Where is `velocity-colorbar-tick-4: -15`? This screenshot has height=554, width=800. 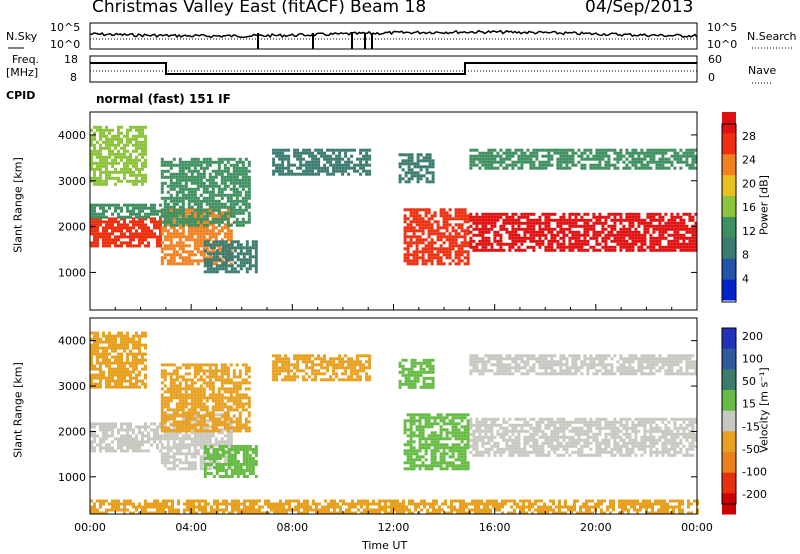
velocity-colorbar-tick-4: -15 is located at coordinates (751, 426).